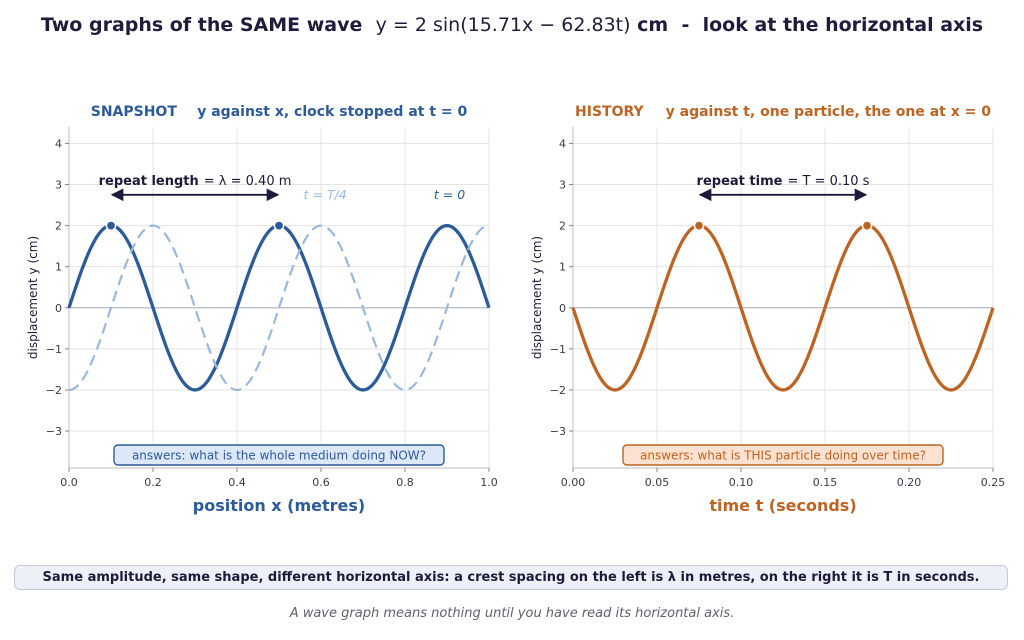 The width and height of the screenshot is (1024, 640). I want to click on series-label: t = T/4, so click(325, 194).